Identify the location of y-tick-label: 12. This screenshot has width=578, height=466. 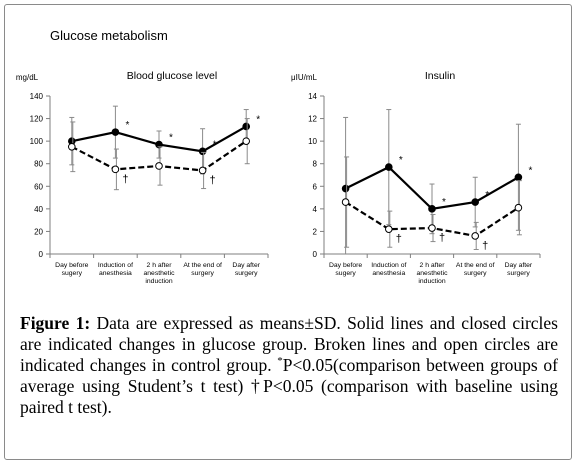
(312, 119).